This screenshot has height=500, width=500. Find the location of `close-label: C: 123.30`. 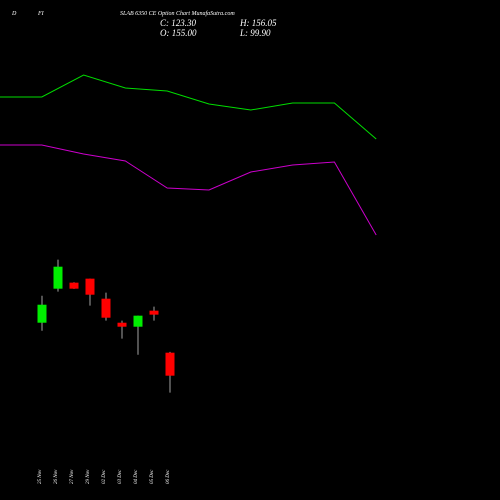

close-label: C: 123.30 is located at coordinates (178, 23).